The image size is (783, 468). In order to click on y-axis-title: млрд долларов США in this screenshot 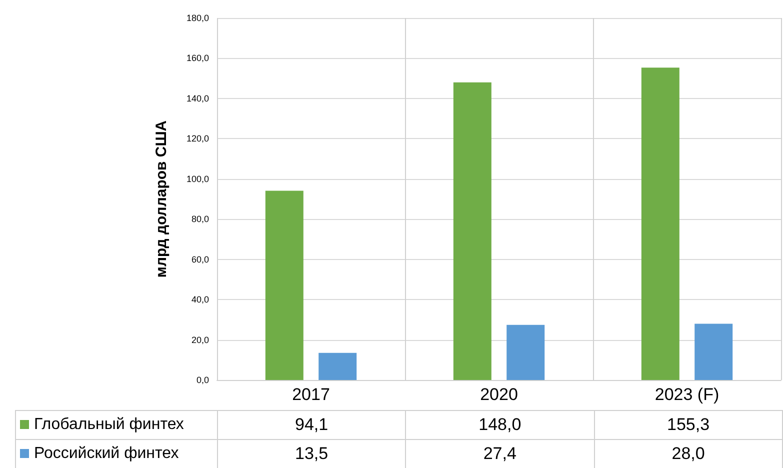, I will do `click(161, 199)`.